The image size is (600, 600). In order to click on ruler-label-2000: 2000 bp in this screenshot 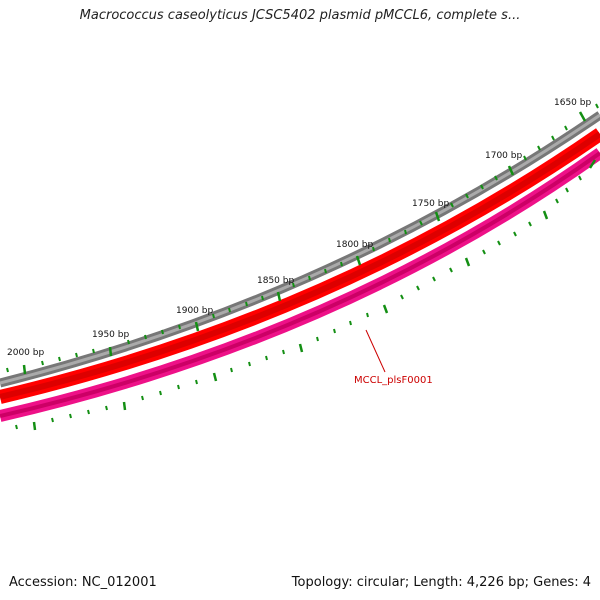, I will do `click(25, 353)`.